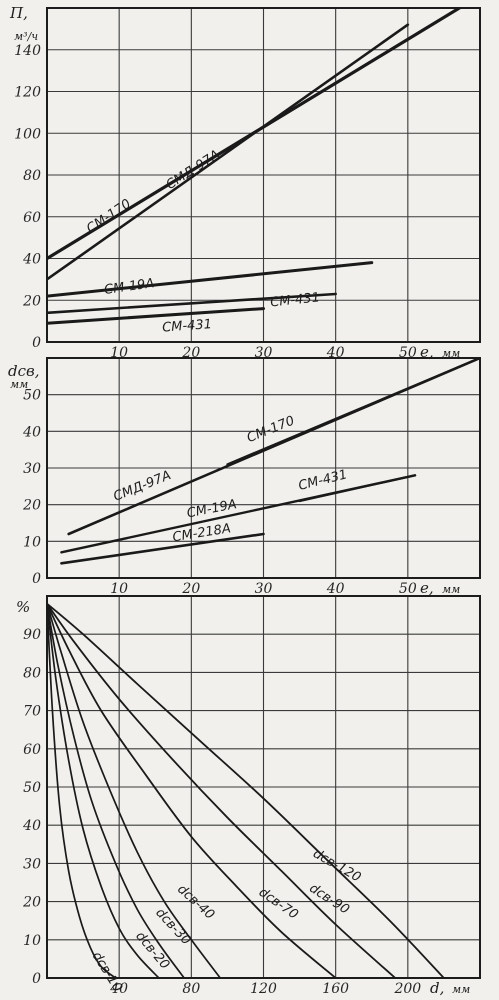  What do you see at coordinates (23, 607) in the screenshot?
I see `y-axis-label: %` at bounding box center [23, 607].